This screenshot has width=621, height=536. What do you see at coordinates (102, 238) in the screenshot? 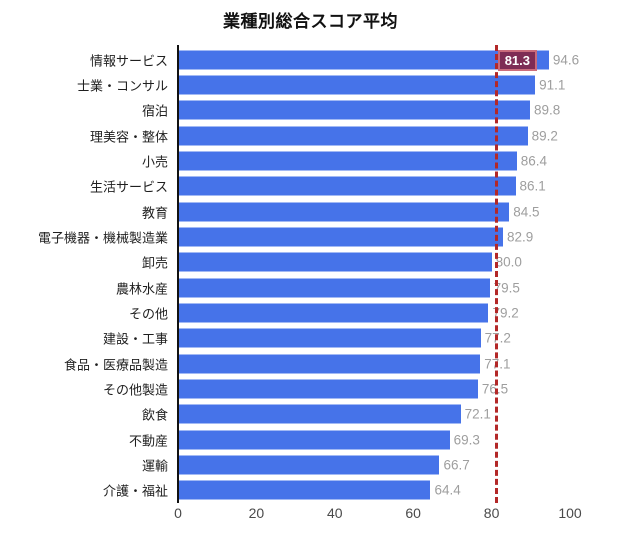
I see `category-label: 電子機器・機械製造業` at bounding box center [102, 238].